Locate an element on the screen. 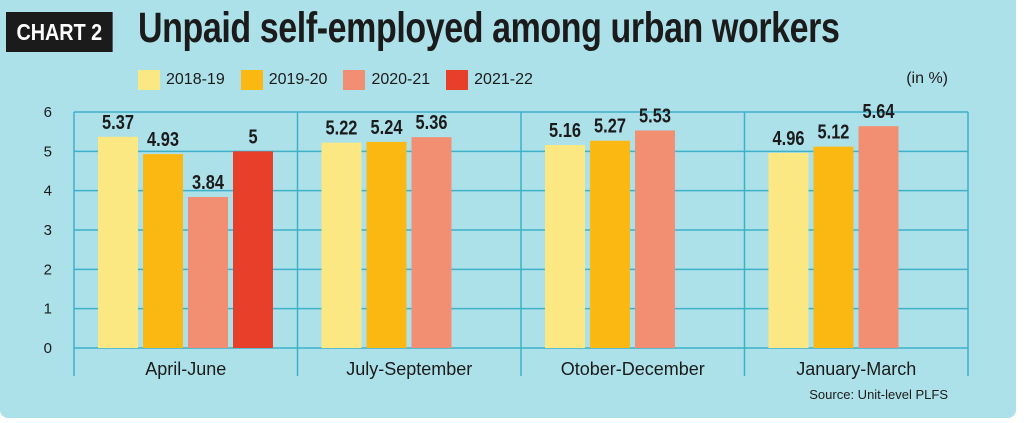  legend-label-2018-19: 2018-19 is located at coordinates (195, 79).